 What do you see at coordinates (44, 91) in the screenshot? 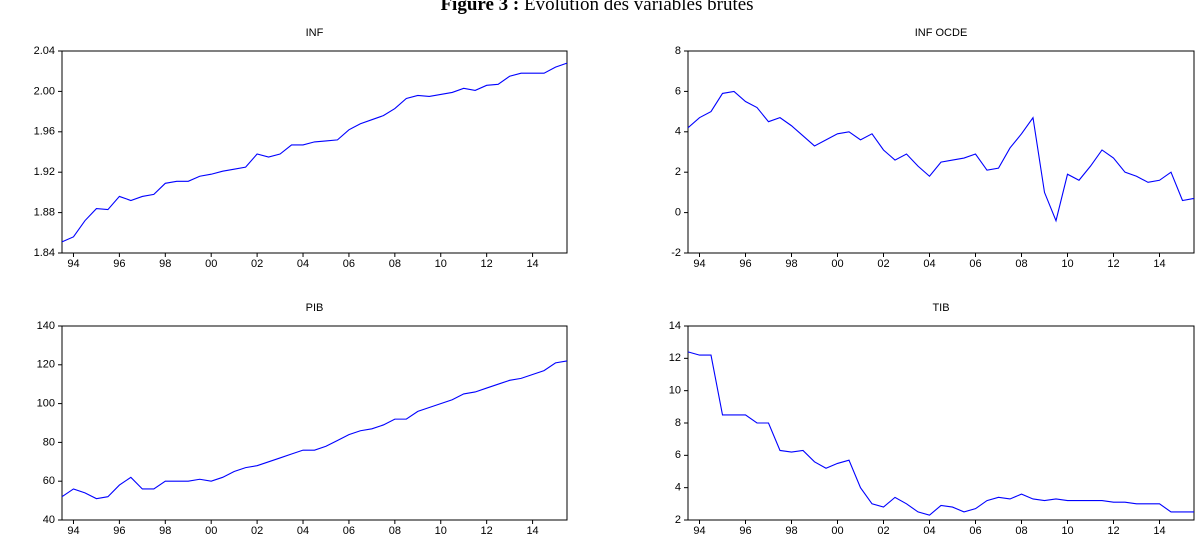
I see `y-tick-label: 2.00` at bounding box center [44, 91].